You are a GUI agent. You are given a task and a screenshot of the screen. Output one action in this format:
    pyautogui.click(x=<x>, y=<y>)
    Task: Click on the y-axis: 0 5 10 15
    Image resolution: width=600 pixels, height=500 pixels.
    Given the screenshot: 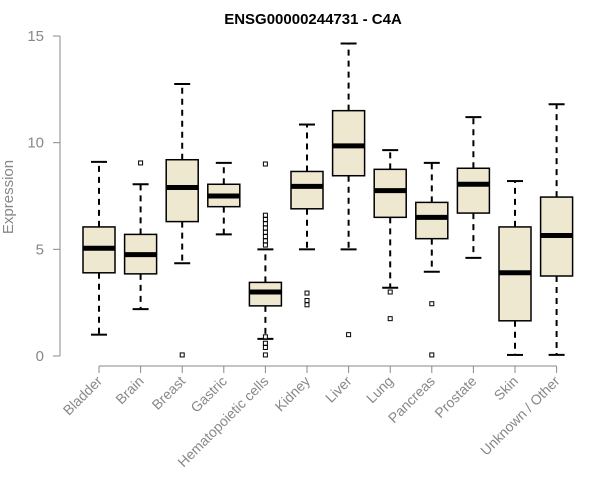 What is the action you would take?
    pyautogui.click(x=44, y=196)
    